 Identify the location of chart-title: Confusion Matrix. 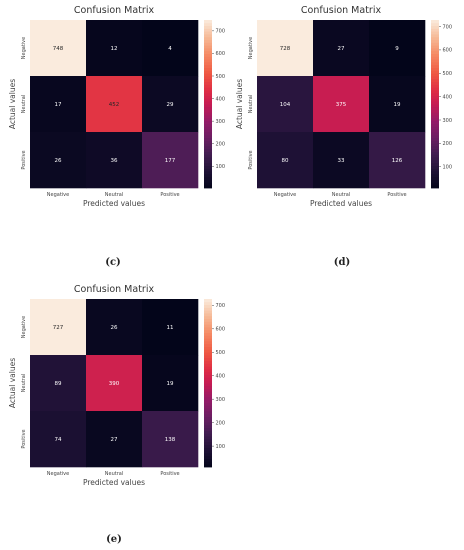
(114, 10).